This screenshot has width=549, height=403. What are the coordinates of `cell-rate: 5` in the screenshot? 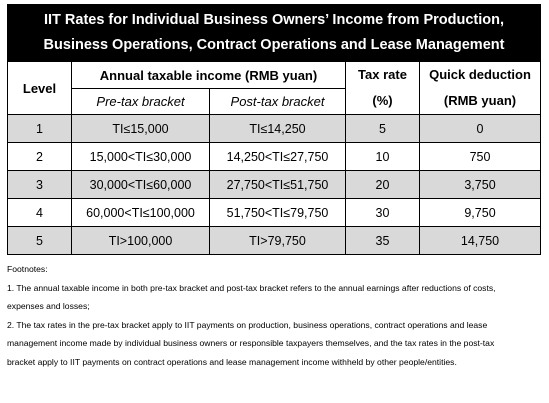 It's located at (382, 128).